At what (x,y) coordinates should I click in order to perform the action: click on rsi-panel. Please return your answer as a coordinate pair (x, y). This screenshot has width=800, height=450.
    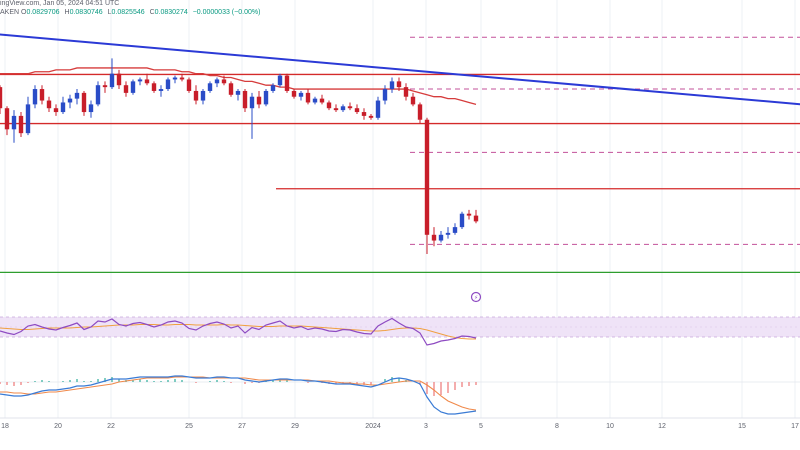
    Looking at the image, I should click on (400, 331).